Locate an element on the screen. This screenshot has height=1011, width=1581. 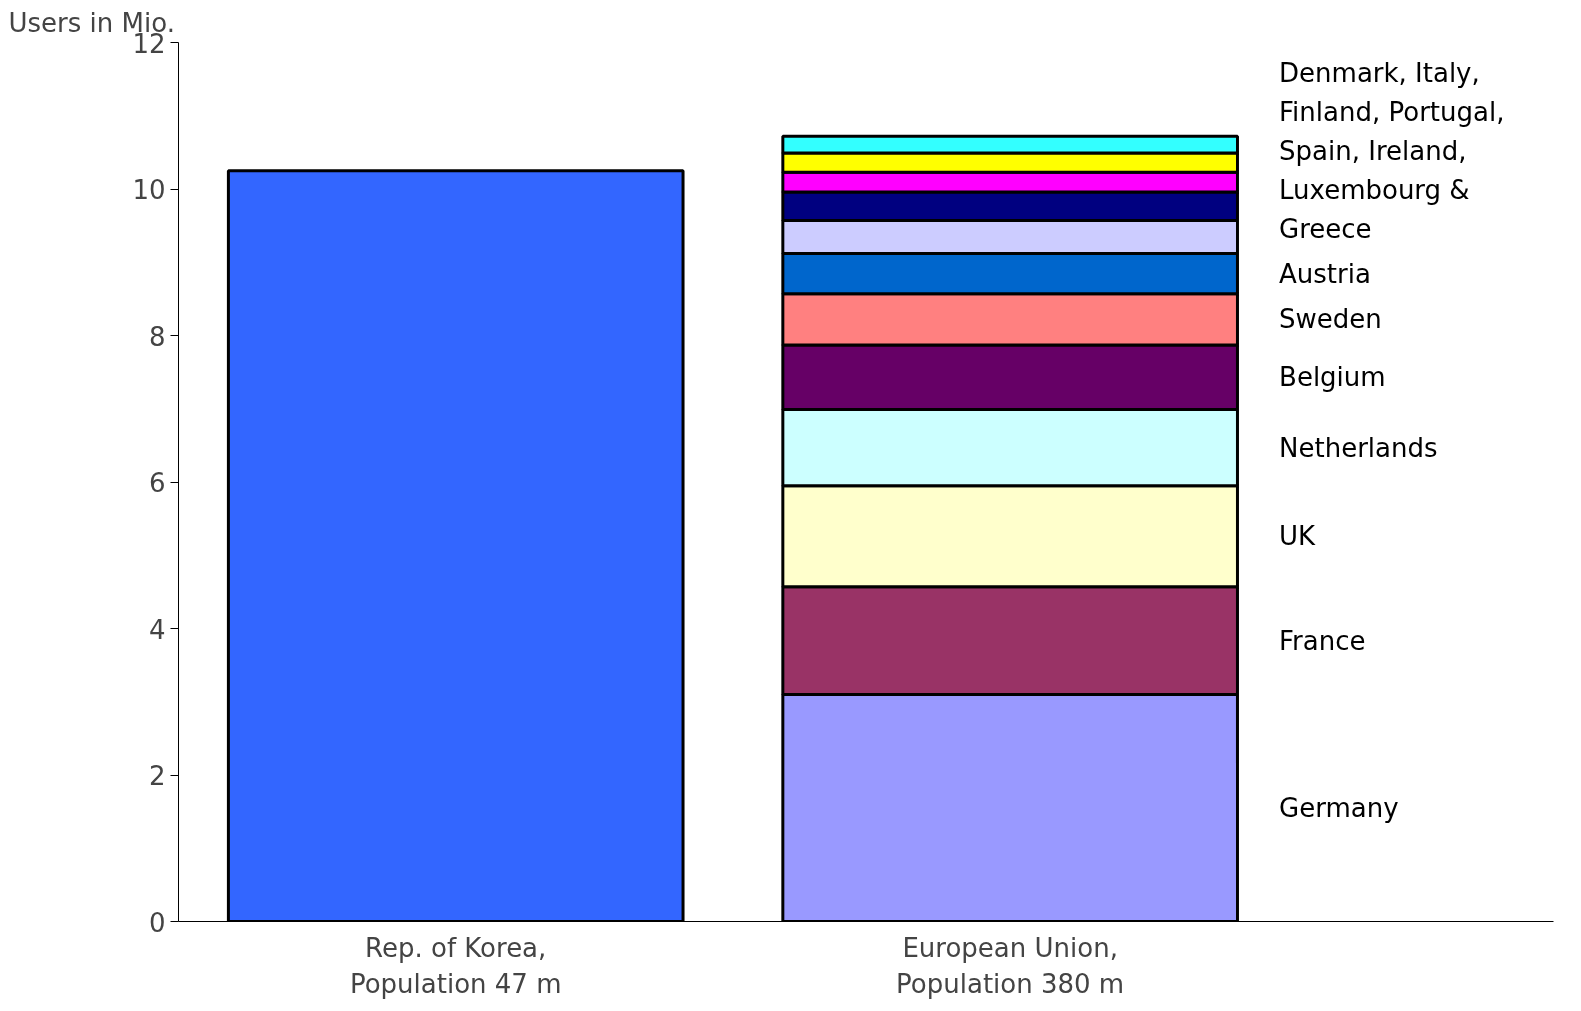
y-tick-label: 10 is located at coordinates (149, 190).